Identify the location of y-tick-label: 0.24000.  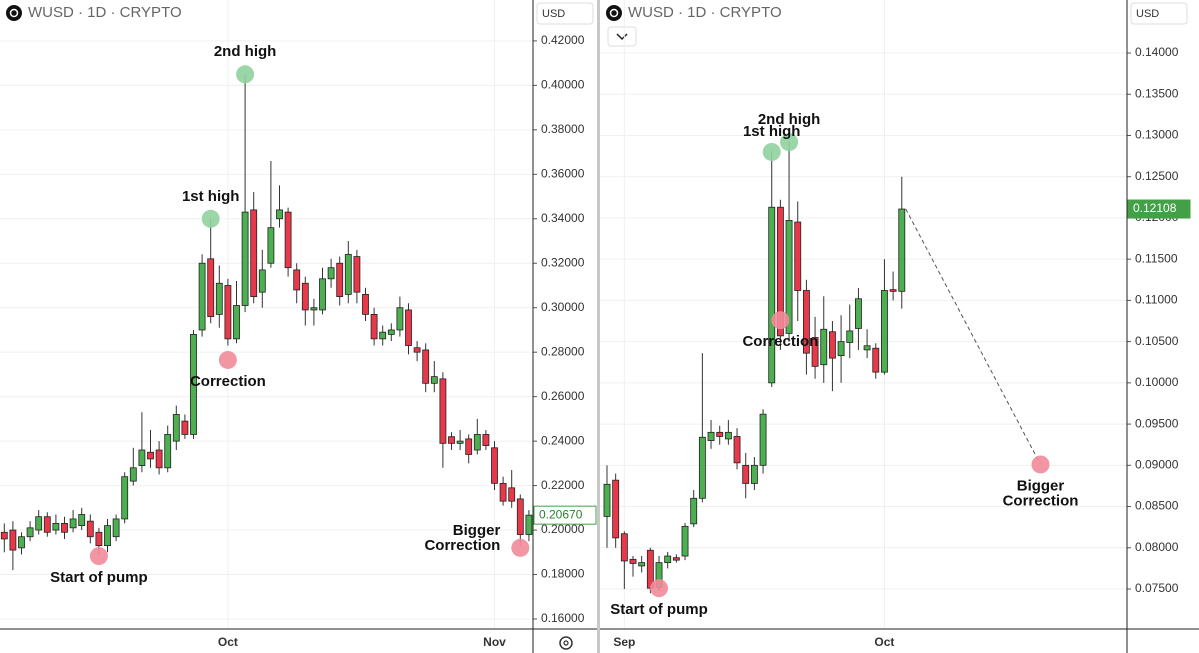
(563, 440).